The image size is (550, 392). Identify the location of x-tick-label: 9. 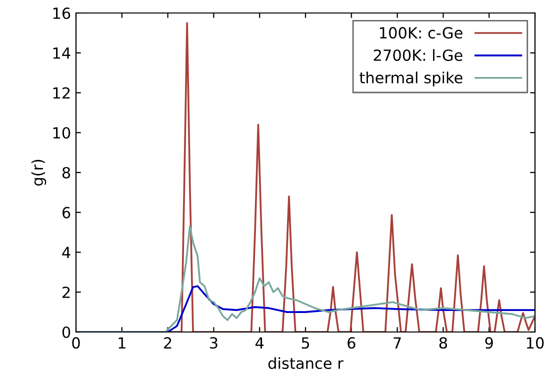
(489, 343).